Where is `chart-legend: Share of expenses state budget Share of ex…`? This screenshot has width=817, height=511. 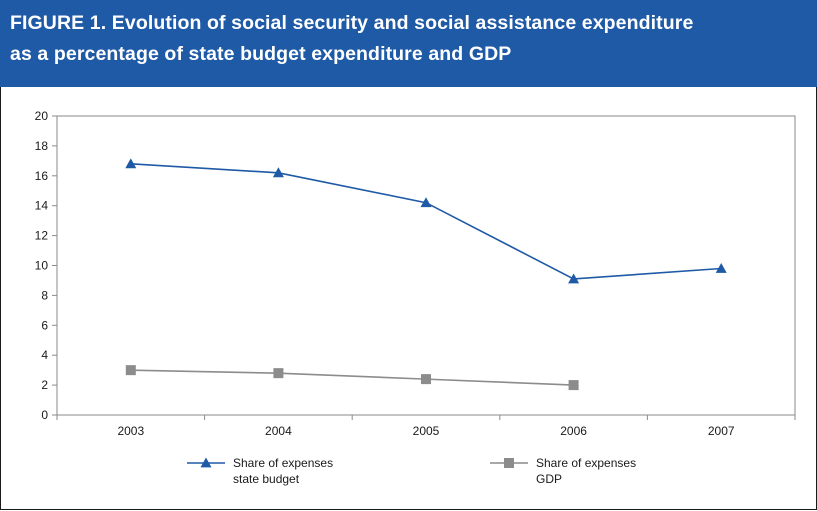 chart-legend: Share of expenses state budget Share of ex… is located at coordinates (411, 471).